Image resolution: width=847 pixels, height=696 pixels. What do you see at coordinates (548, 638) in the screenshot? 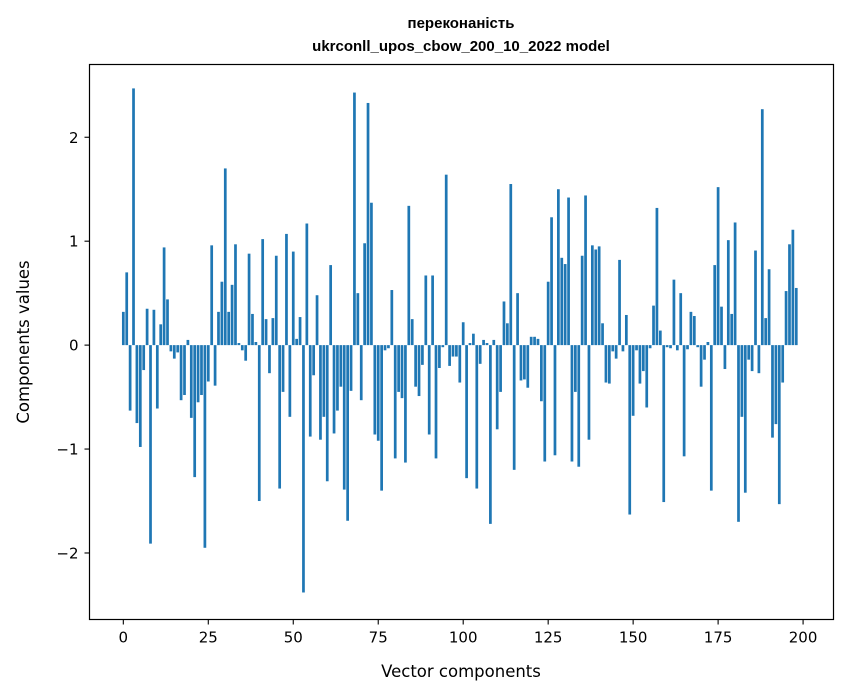
I see `x-tick-label: 125` at bounding box center [548, 638].